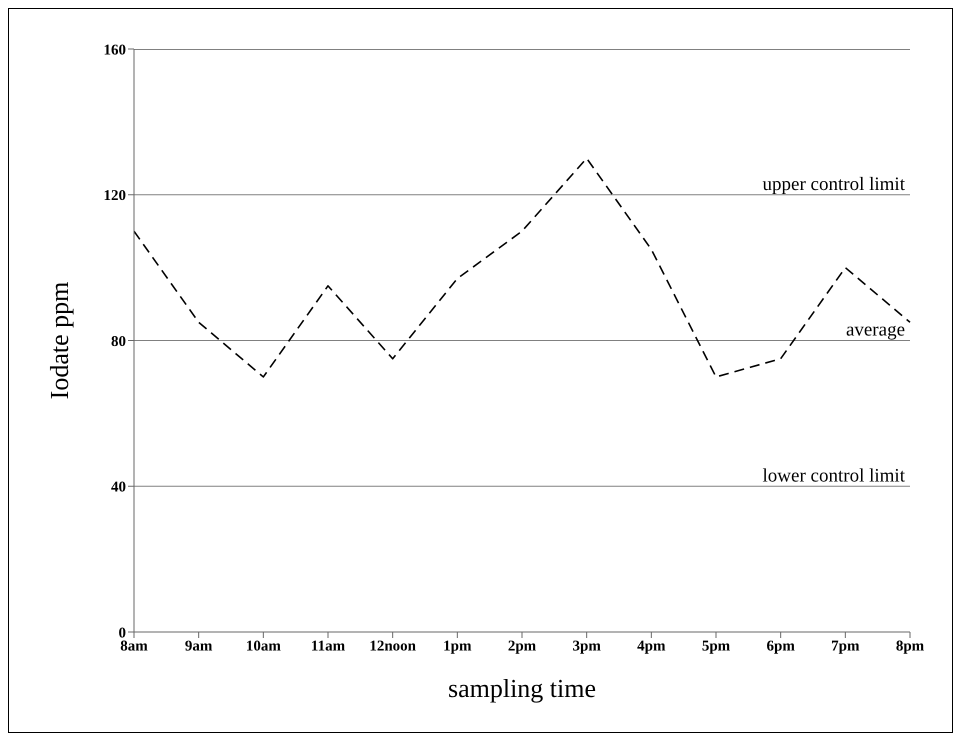 The height and width of the screenshot is (747, 961). Describe the element at coordinates (845, 646) in the screenshot. I see `x-tick-label: 7pm` at that location.